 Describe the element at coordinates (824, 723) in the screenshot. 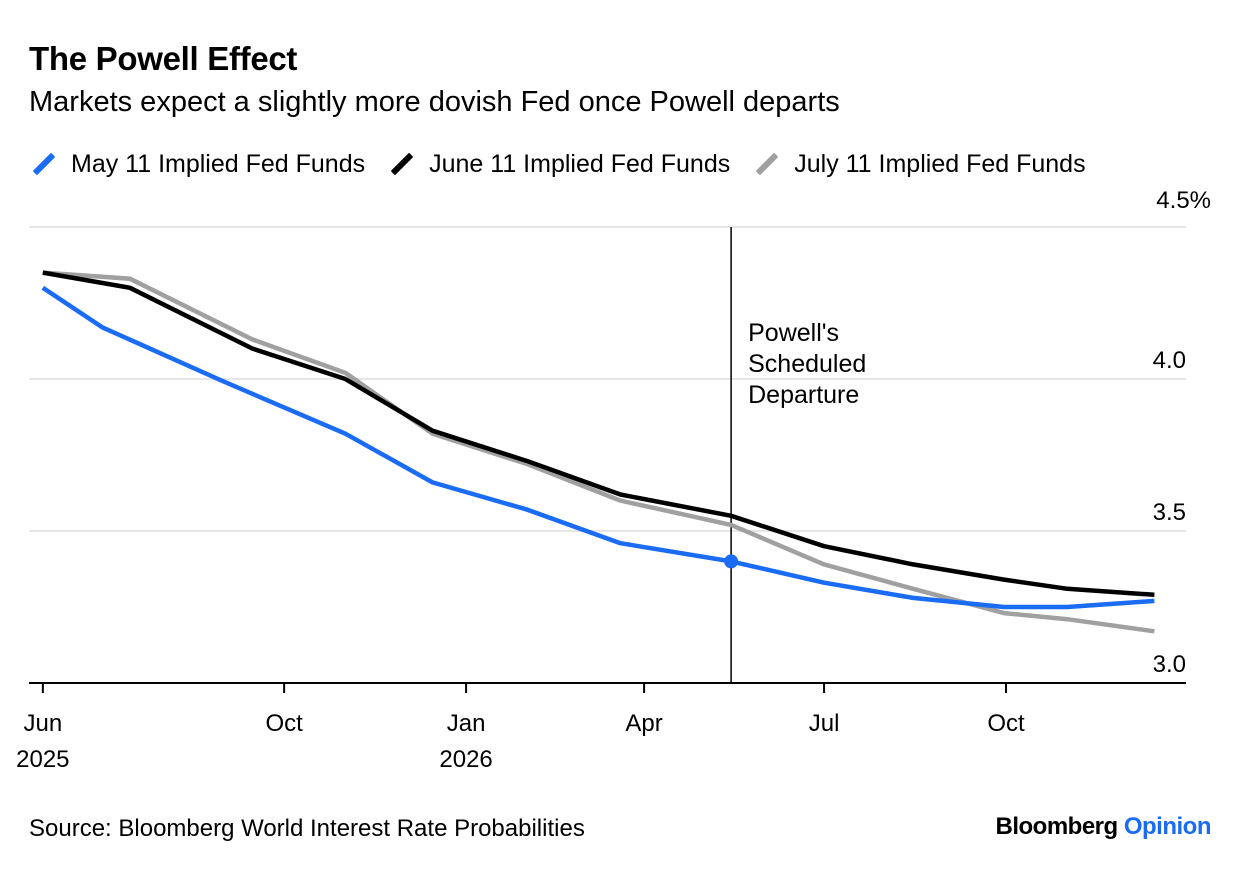

I see `x-tick-label-4: Jul` at that location.